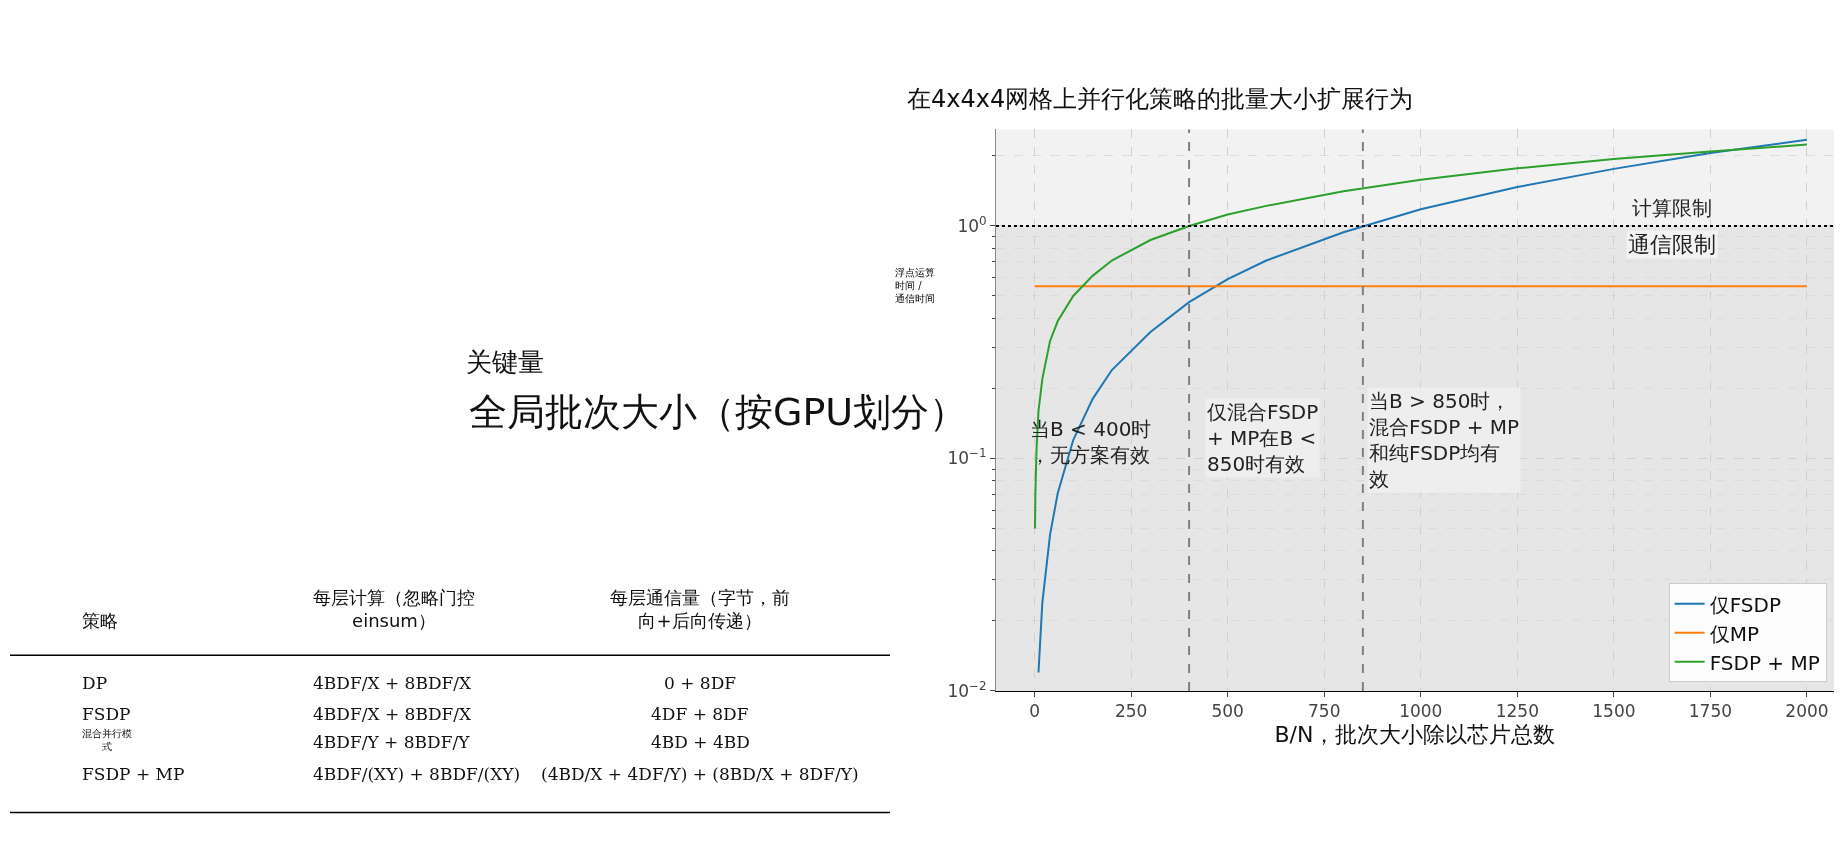  What do you see at coordinates (1415, 735) in the screenshot?
I see `x-axis-title: B/N，批次大小除以芯片总数` at bounding box center [1415, 735].